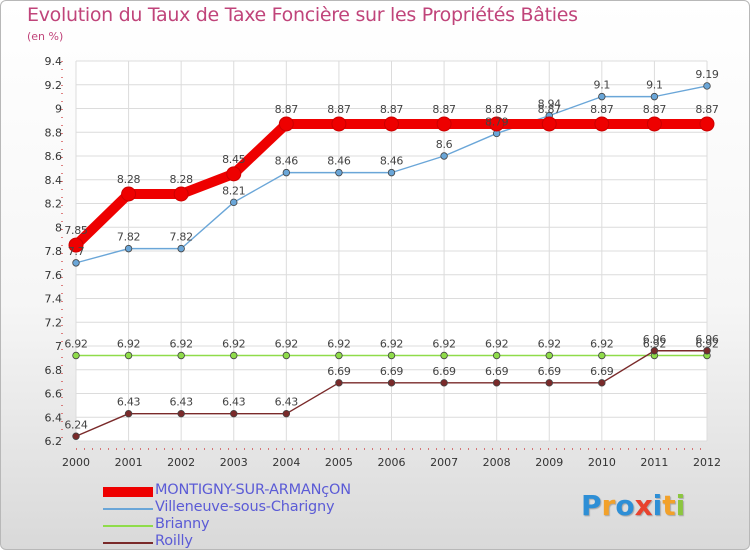  What do you see at coordinates (181, 462) in the screenshot?
I see `x-tick-label: 2002` at bounding box center [181, 462].